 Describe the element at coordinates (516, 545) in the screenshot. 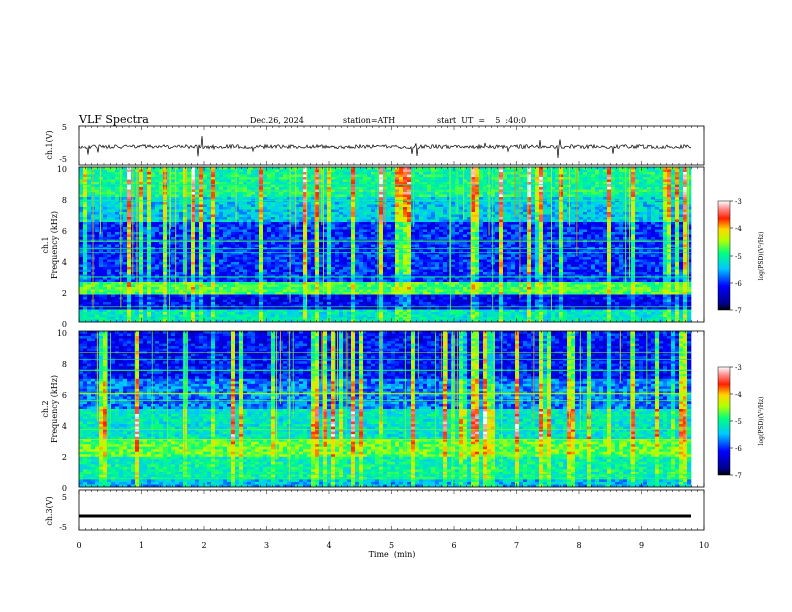

I see `time-tick-7: 7` at that location.